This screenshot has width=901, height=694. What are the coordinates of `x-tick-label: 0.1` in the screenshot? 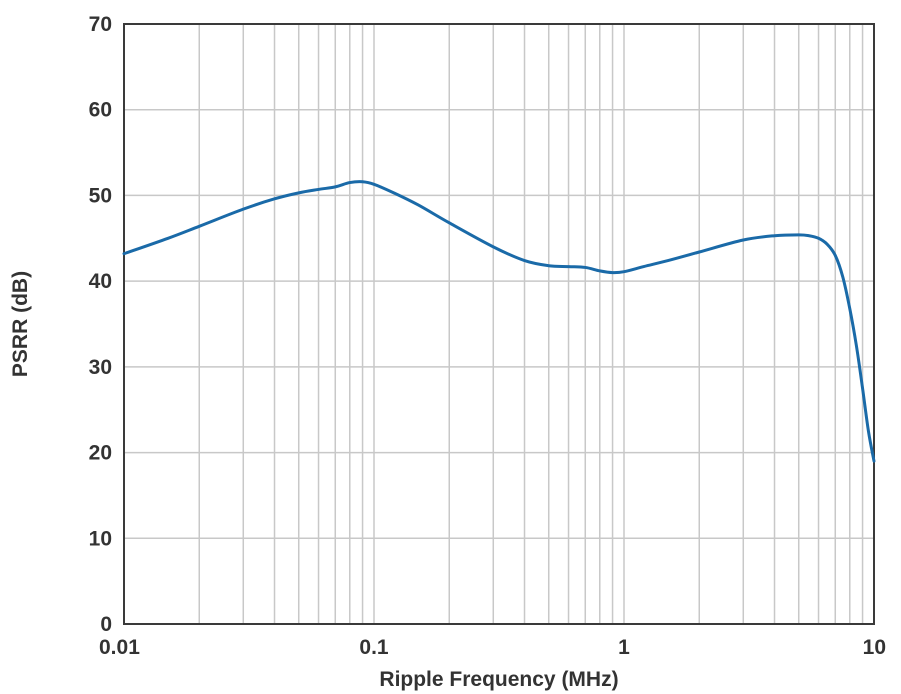 It's located at (374, 647).